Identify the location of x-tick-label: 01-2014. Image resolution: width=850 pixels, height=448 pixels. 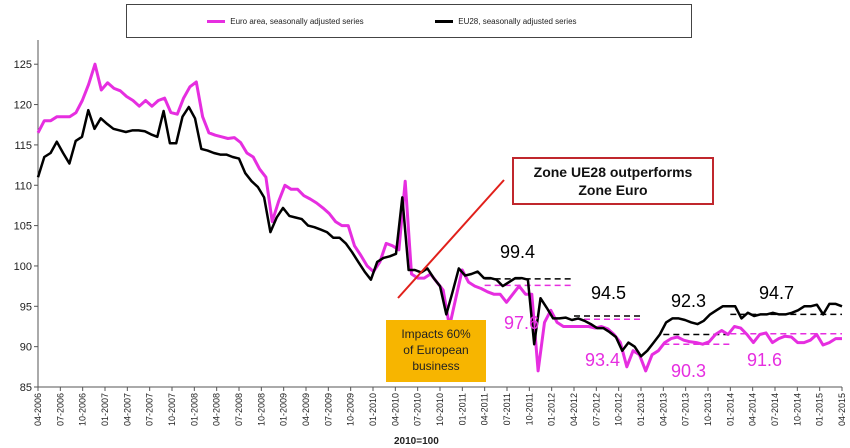
(730, 409).